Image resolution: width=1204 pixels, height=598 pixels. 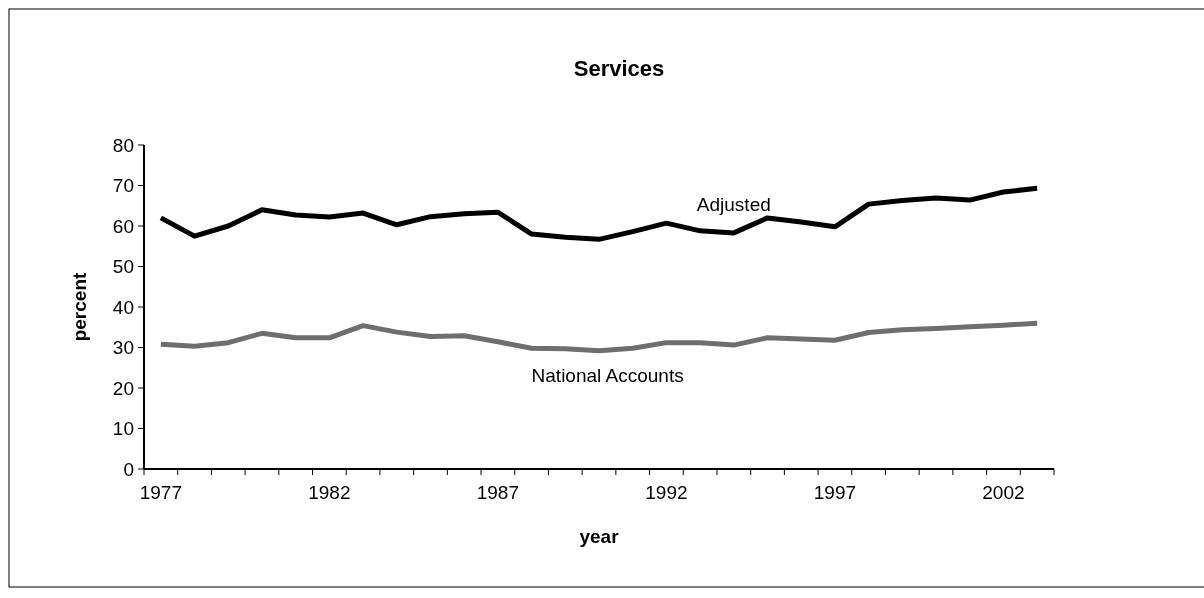 I want to click on y-tick-label: 10, so click(x=123, y=429).